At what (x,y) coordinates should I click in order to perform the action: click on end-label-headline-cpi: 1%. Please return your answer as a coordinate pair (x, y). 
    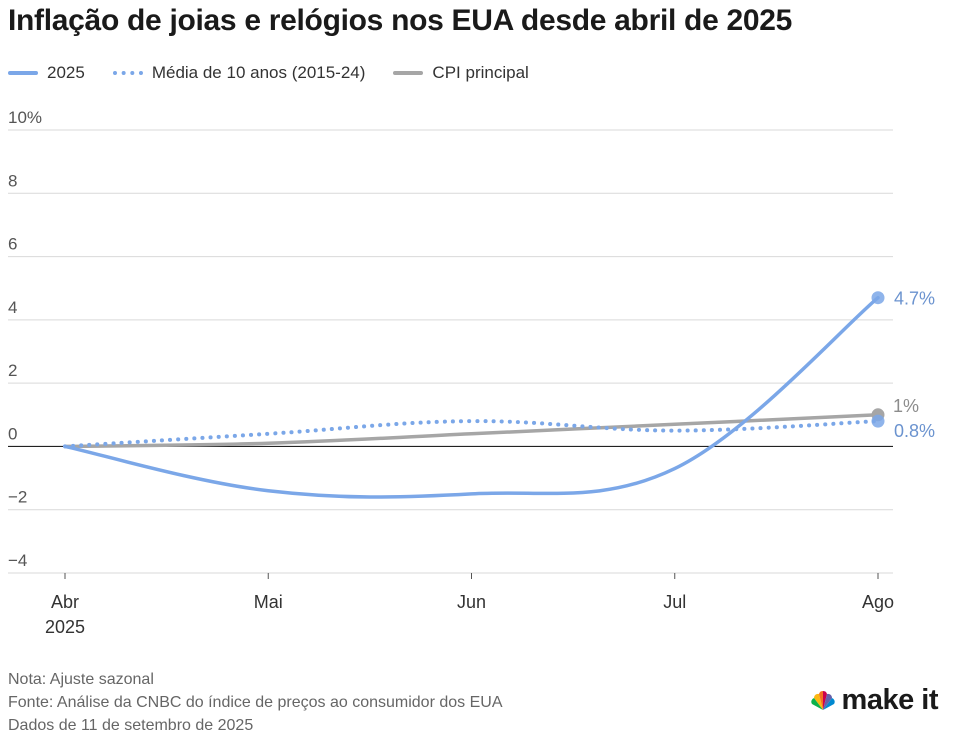
    Looking at the image, I should click on (906, 406).